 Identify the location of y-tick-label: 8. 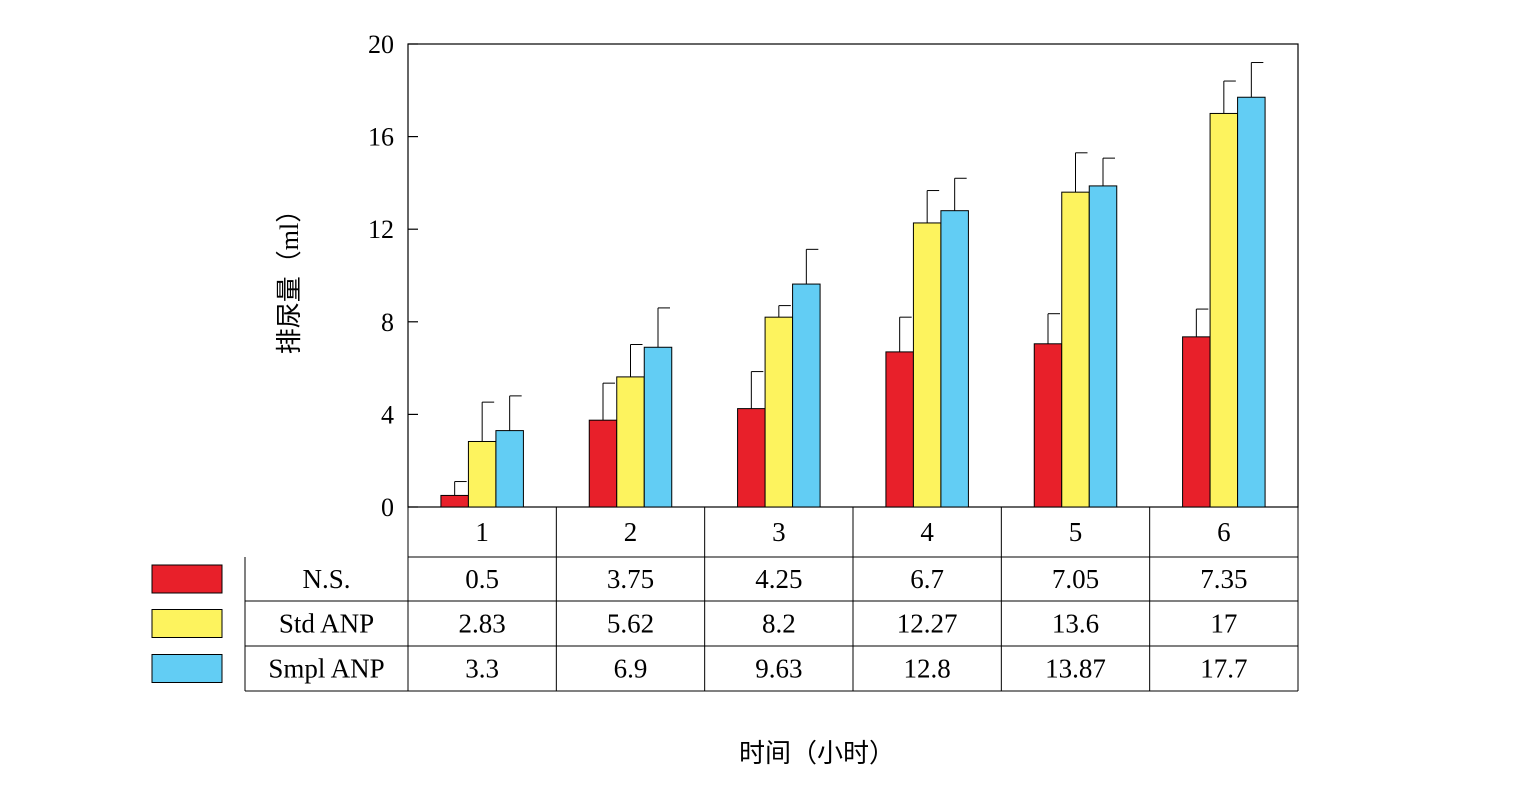
(387, 322).